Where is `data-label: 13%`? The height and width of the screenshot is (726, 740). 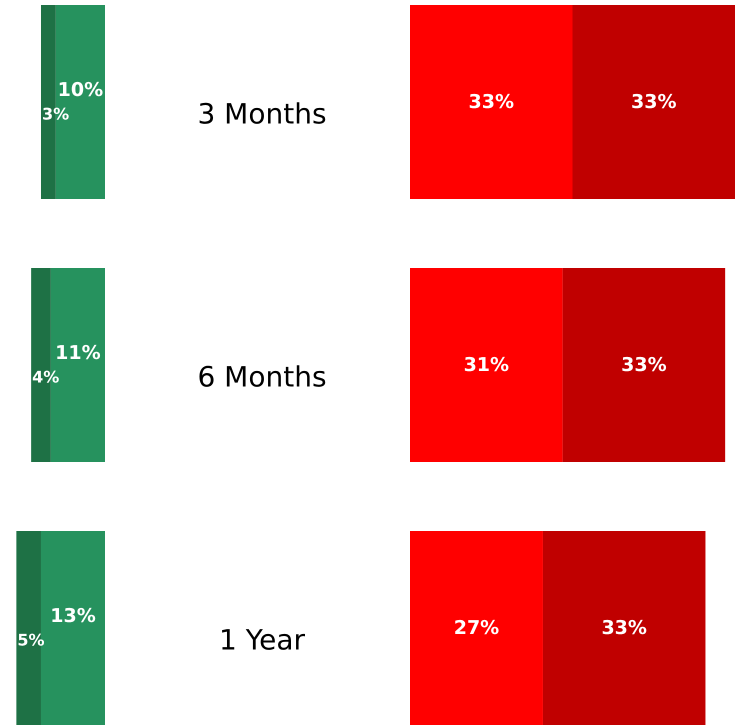 data-label: 13% is located at coordinates (73, 616).